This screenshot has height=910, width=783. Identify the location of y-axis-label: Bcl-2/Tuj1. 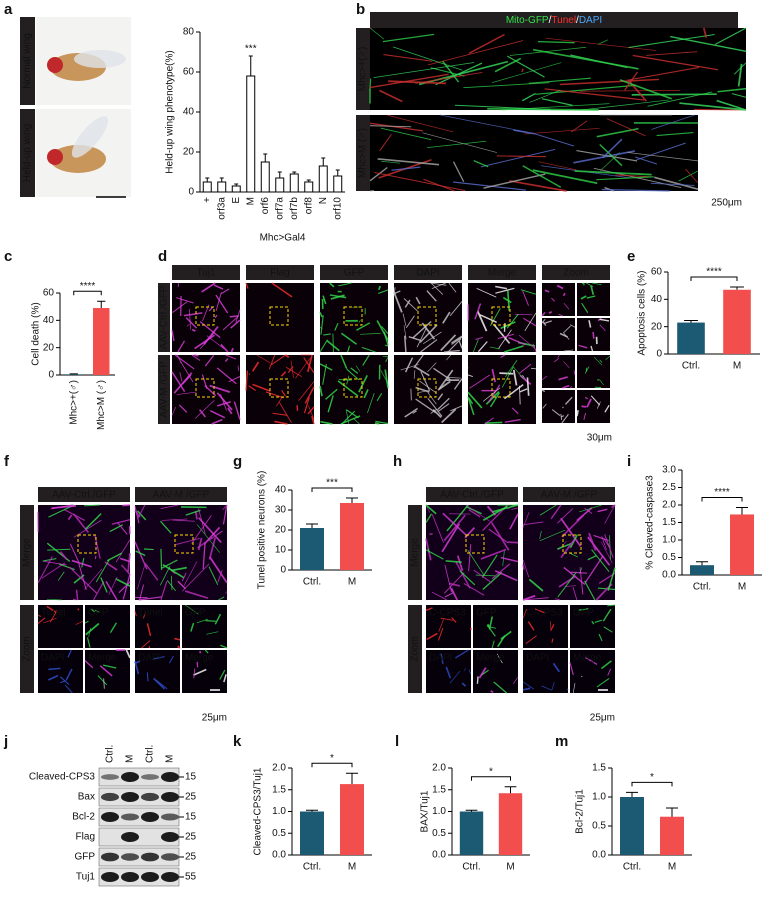
(580, 811).